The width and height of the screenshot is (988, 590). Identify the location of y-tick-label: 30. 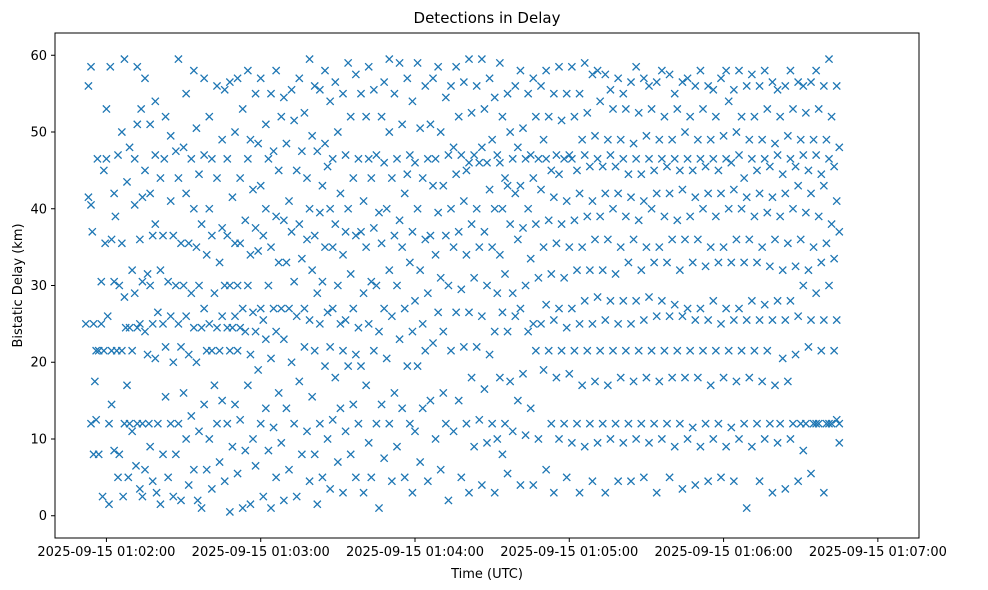
(38, 286).